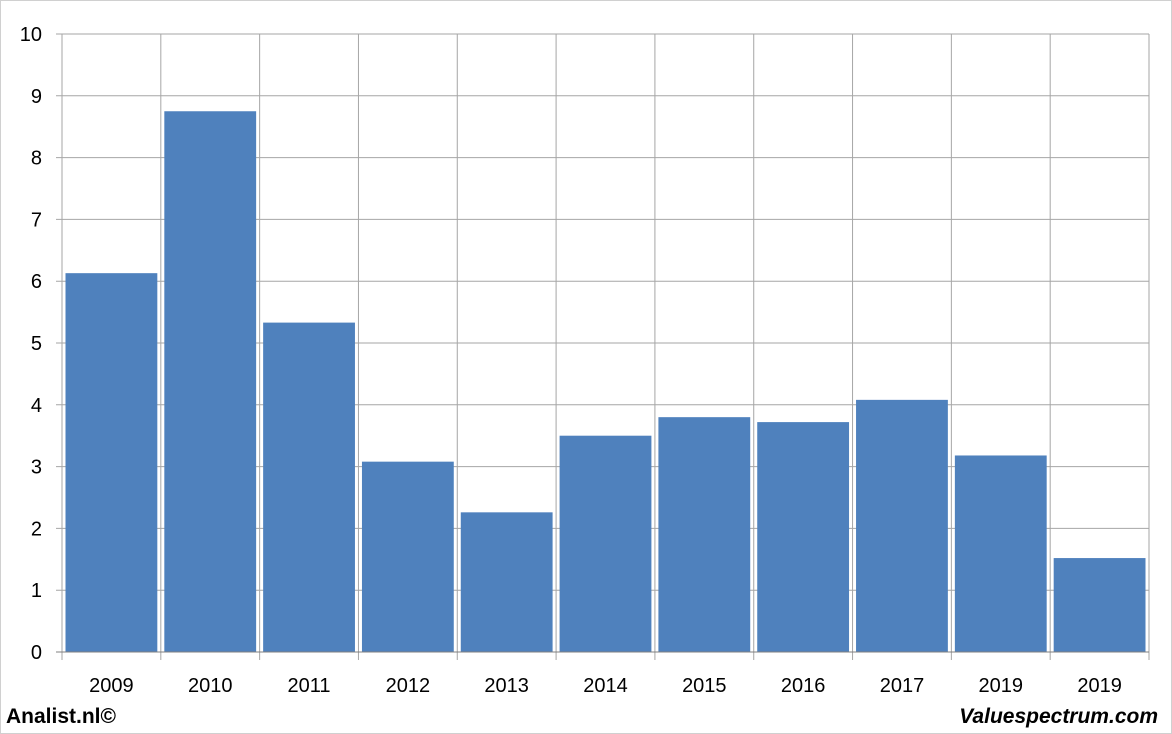 The image size is (1172, 734). I want to click on y-tick-label: 6, so click(36, 282).